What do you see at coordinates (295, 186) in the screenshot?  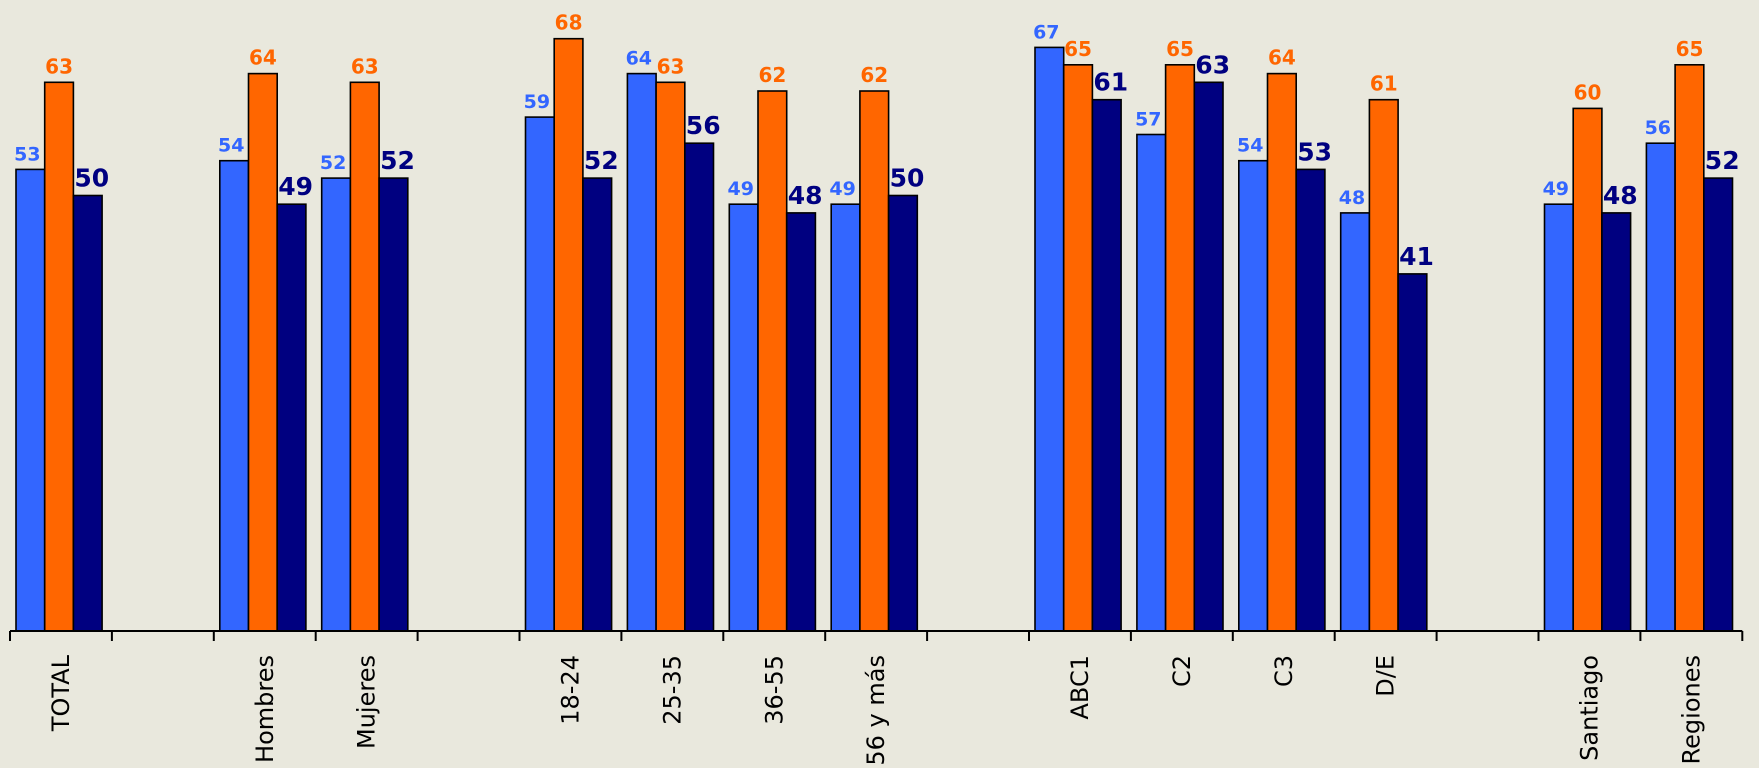 I see `data-label-s3-Hombres: 49` at bounding box center [295, 186].